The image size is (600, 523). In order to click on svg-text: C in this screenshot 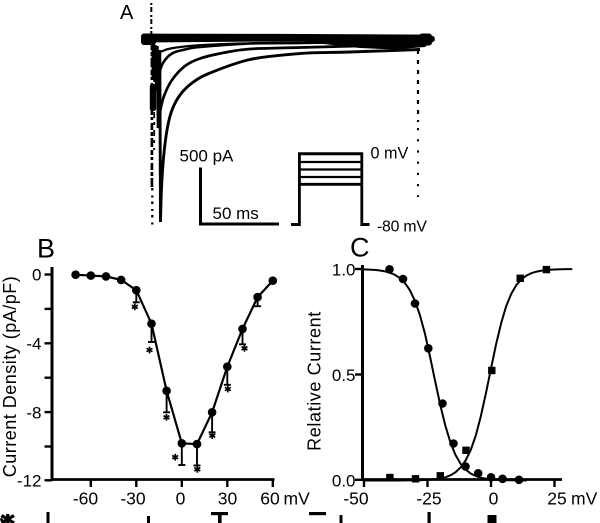, I will do `click(360, 248)`.